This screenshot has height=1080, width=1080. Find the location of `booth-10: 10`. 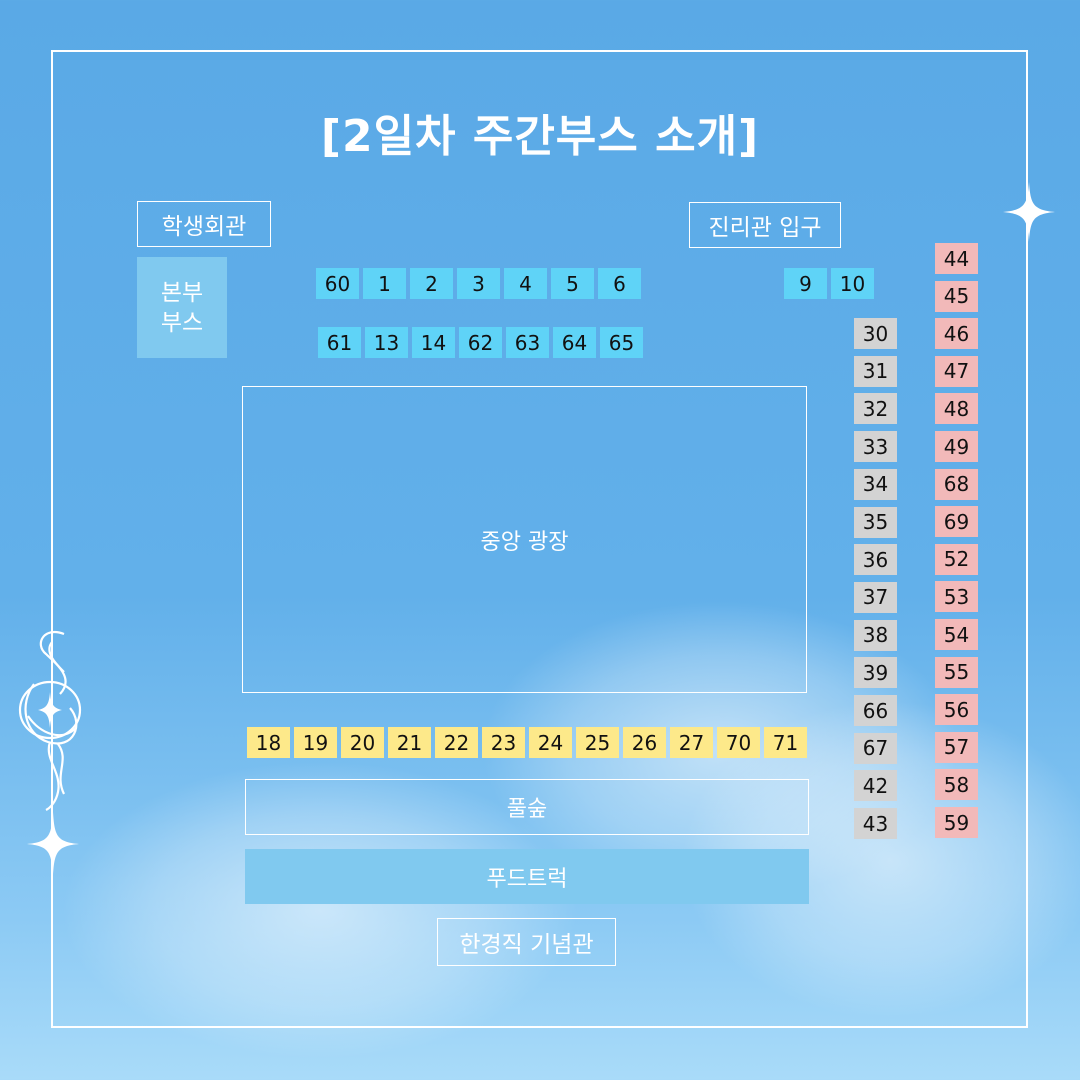

booth-10: 10 is located at coordinates (852, 283).